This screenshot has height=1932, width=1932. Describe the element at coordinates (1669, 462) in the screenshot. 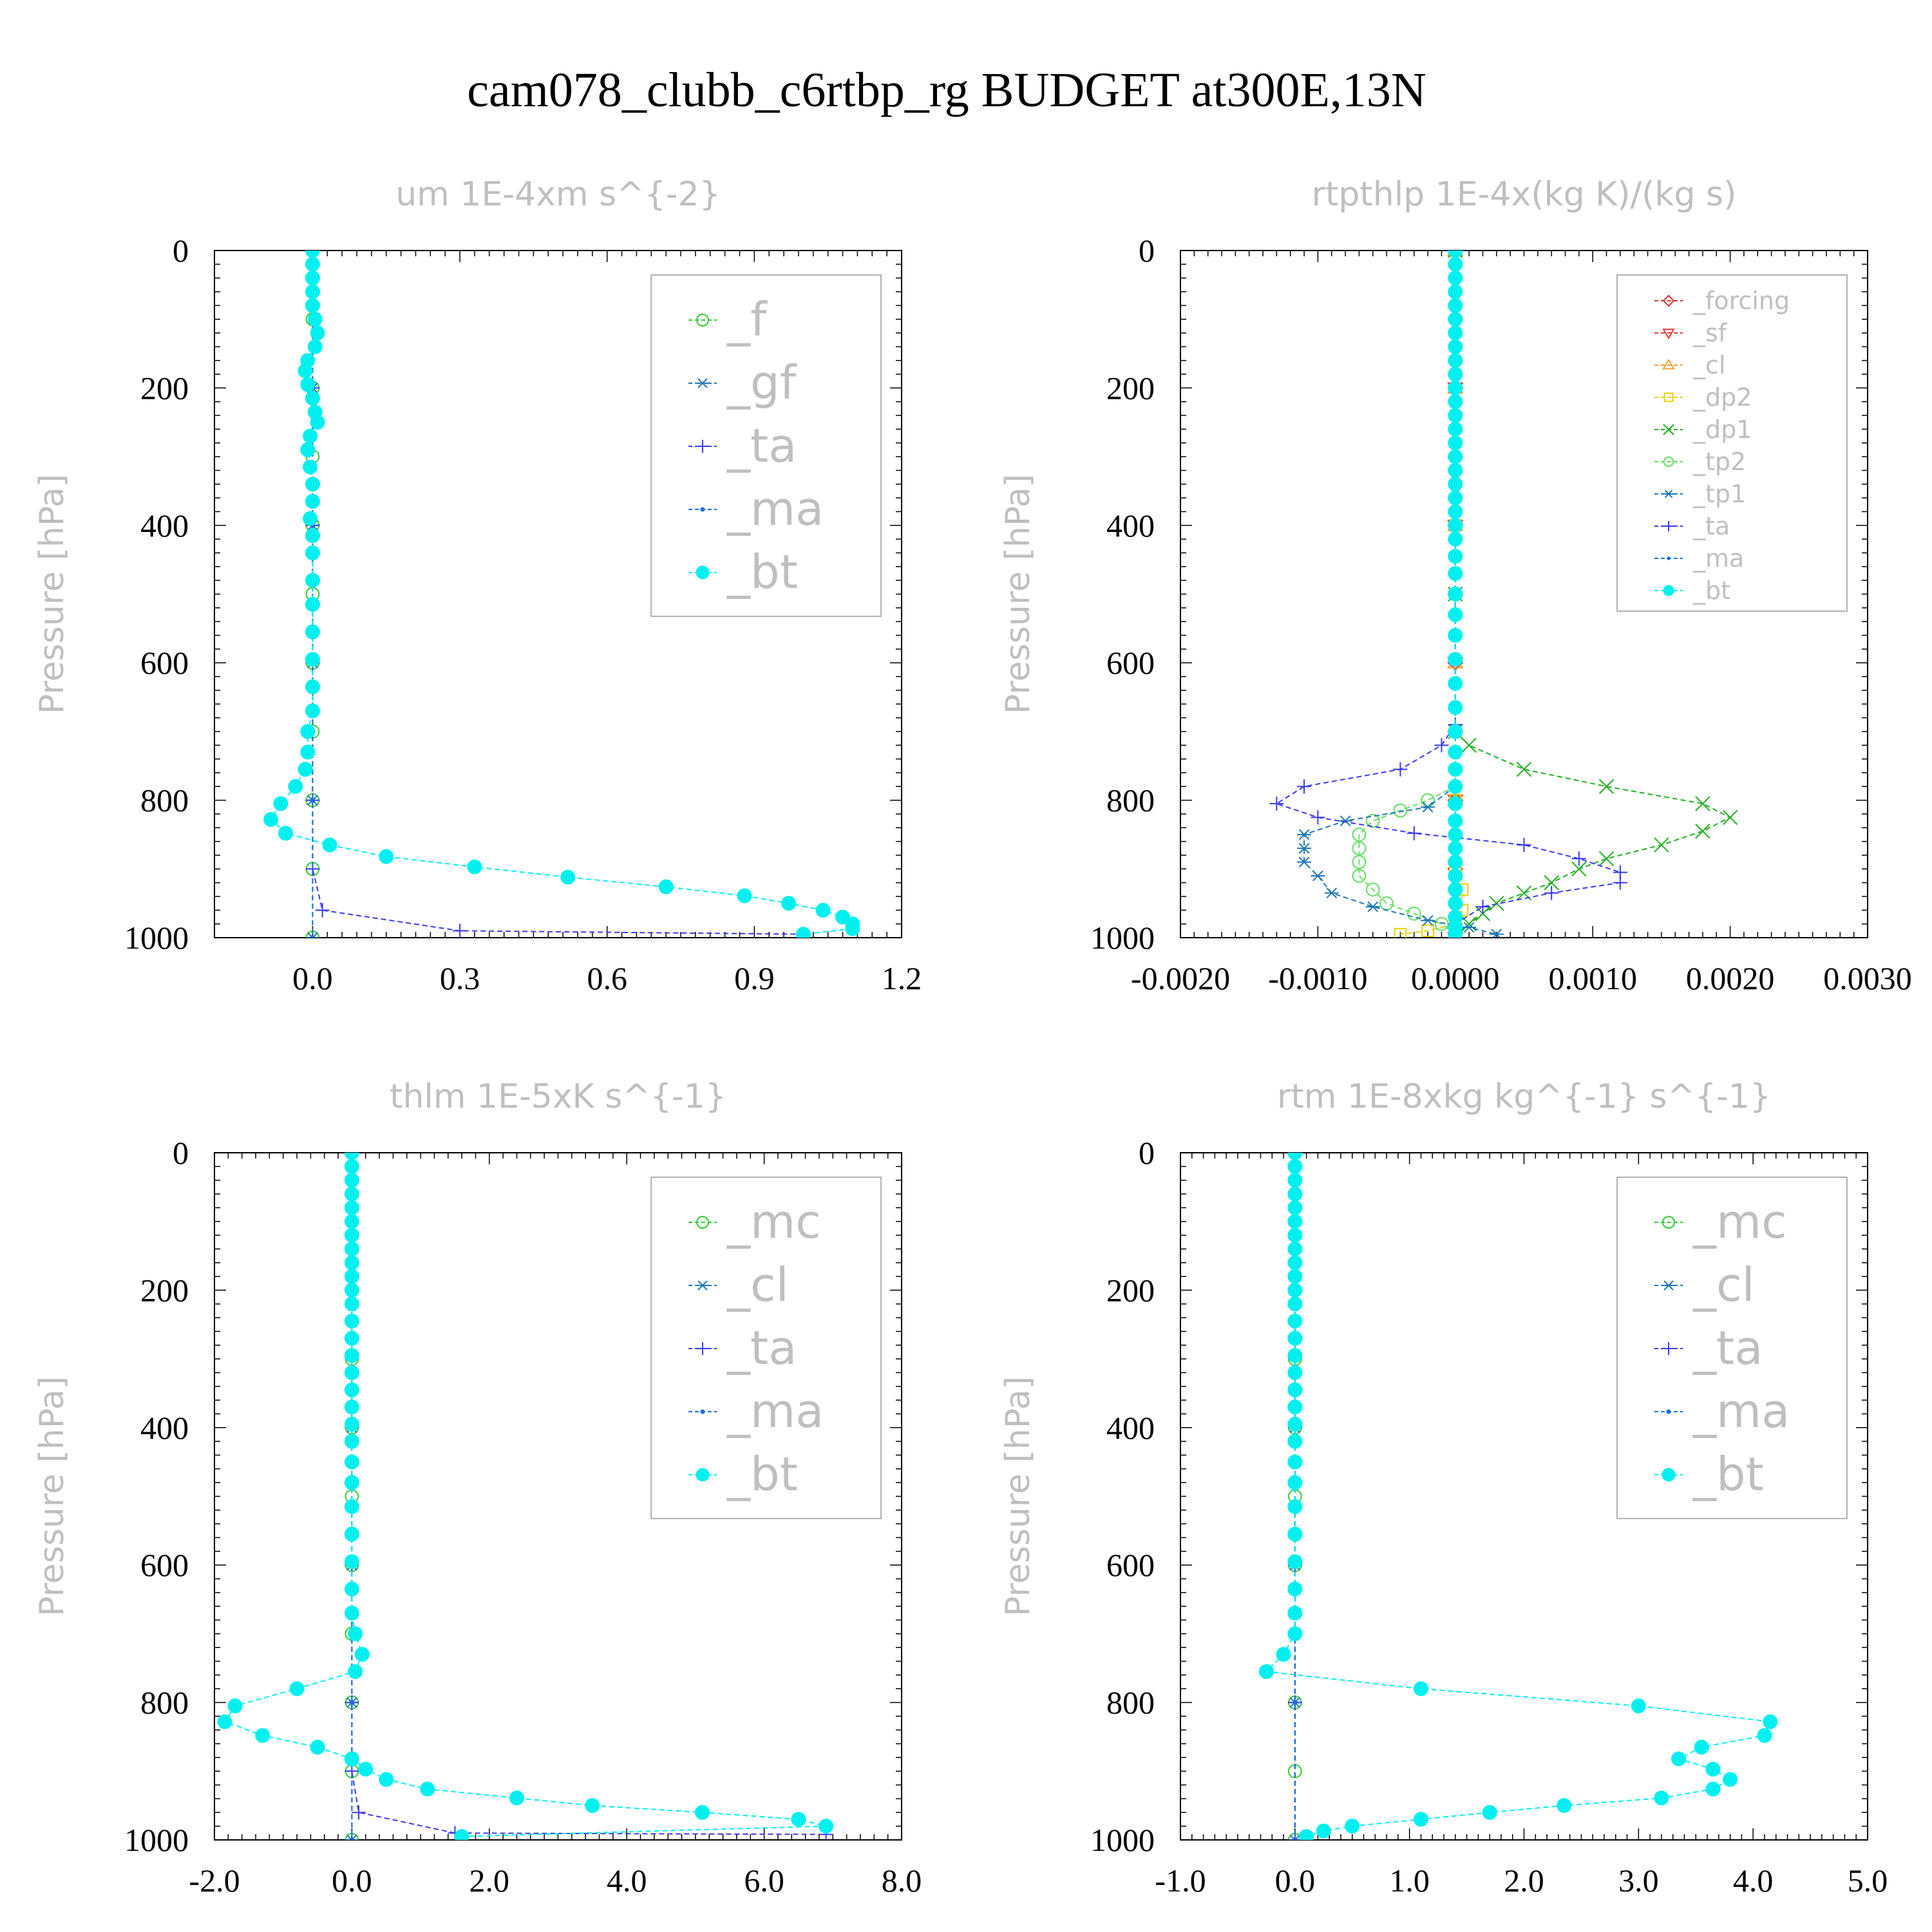

I see `legend-marker-tp2` at that location.